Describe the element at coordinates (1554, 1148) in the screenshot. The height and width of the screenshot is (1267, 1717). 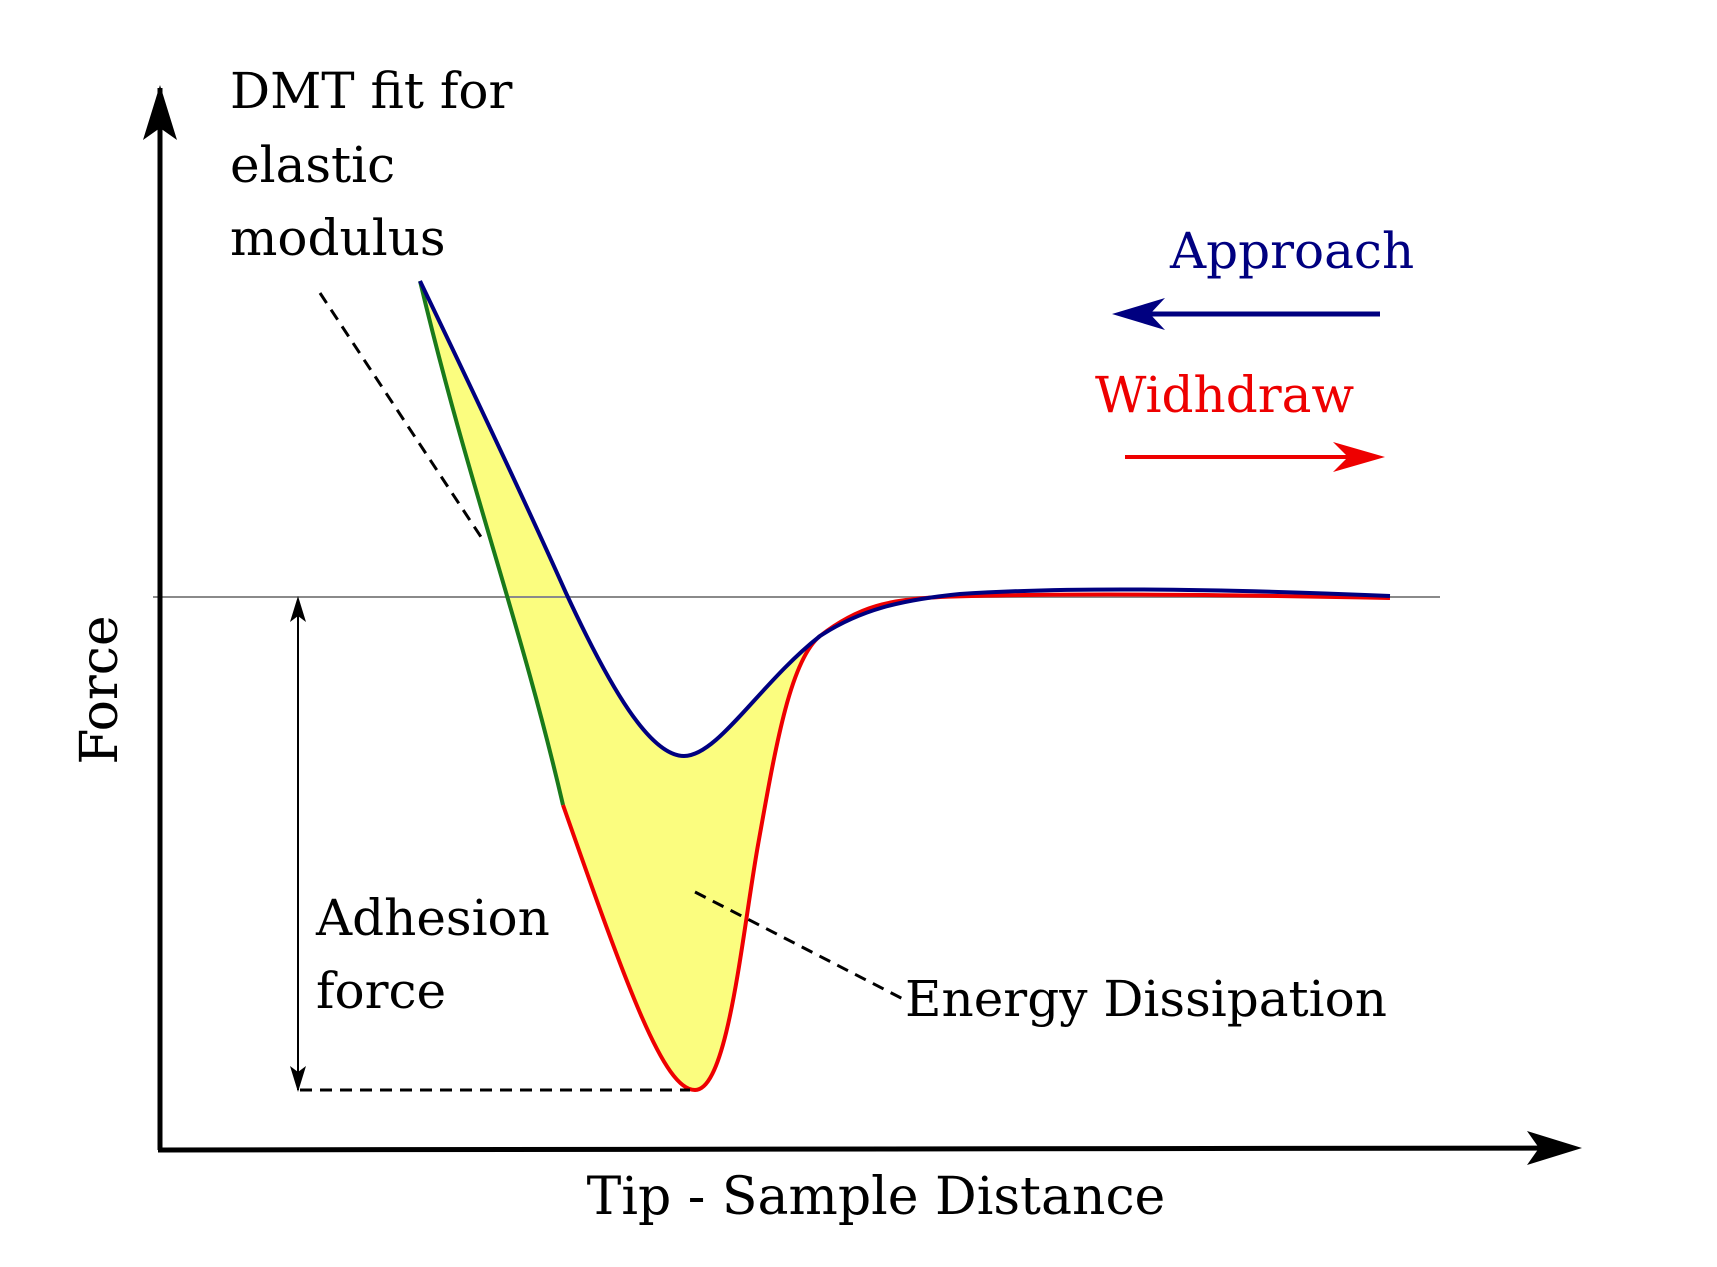
I see `x-axis-arrowhead` at that location.